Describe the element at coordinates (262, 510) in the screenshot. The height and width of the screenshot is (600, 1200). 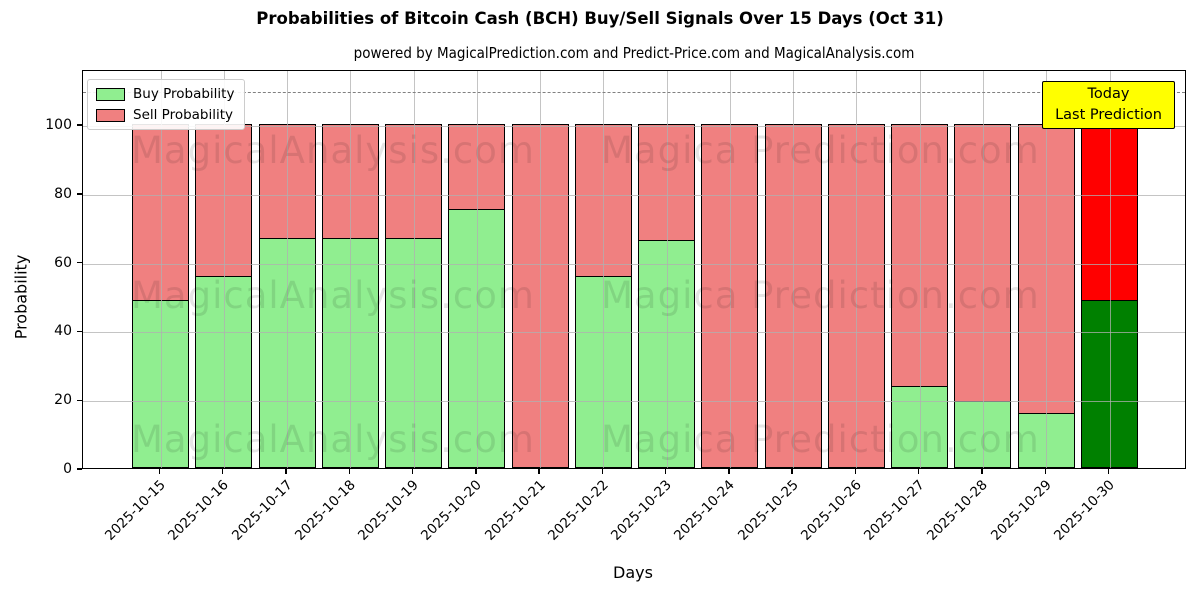
I see `x-tick-label-text: 2025-10-17` at that location.